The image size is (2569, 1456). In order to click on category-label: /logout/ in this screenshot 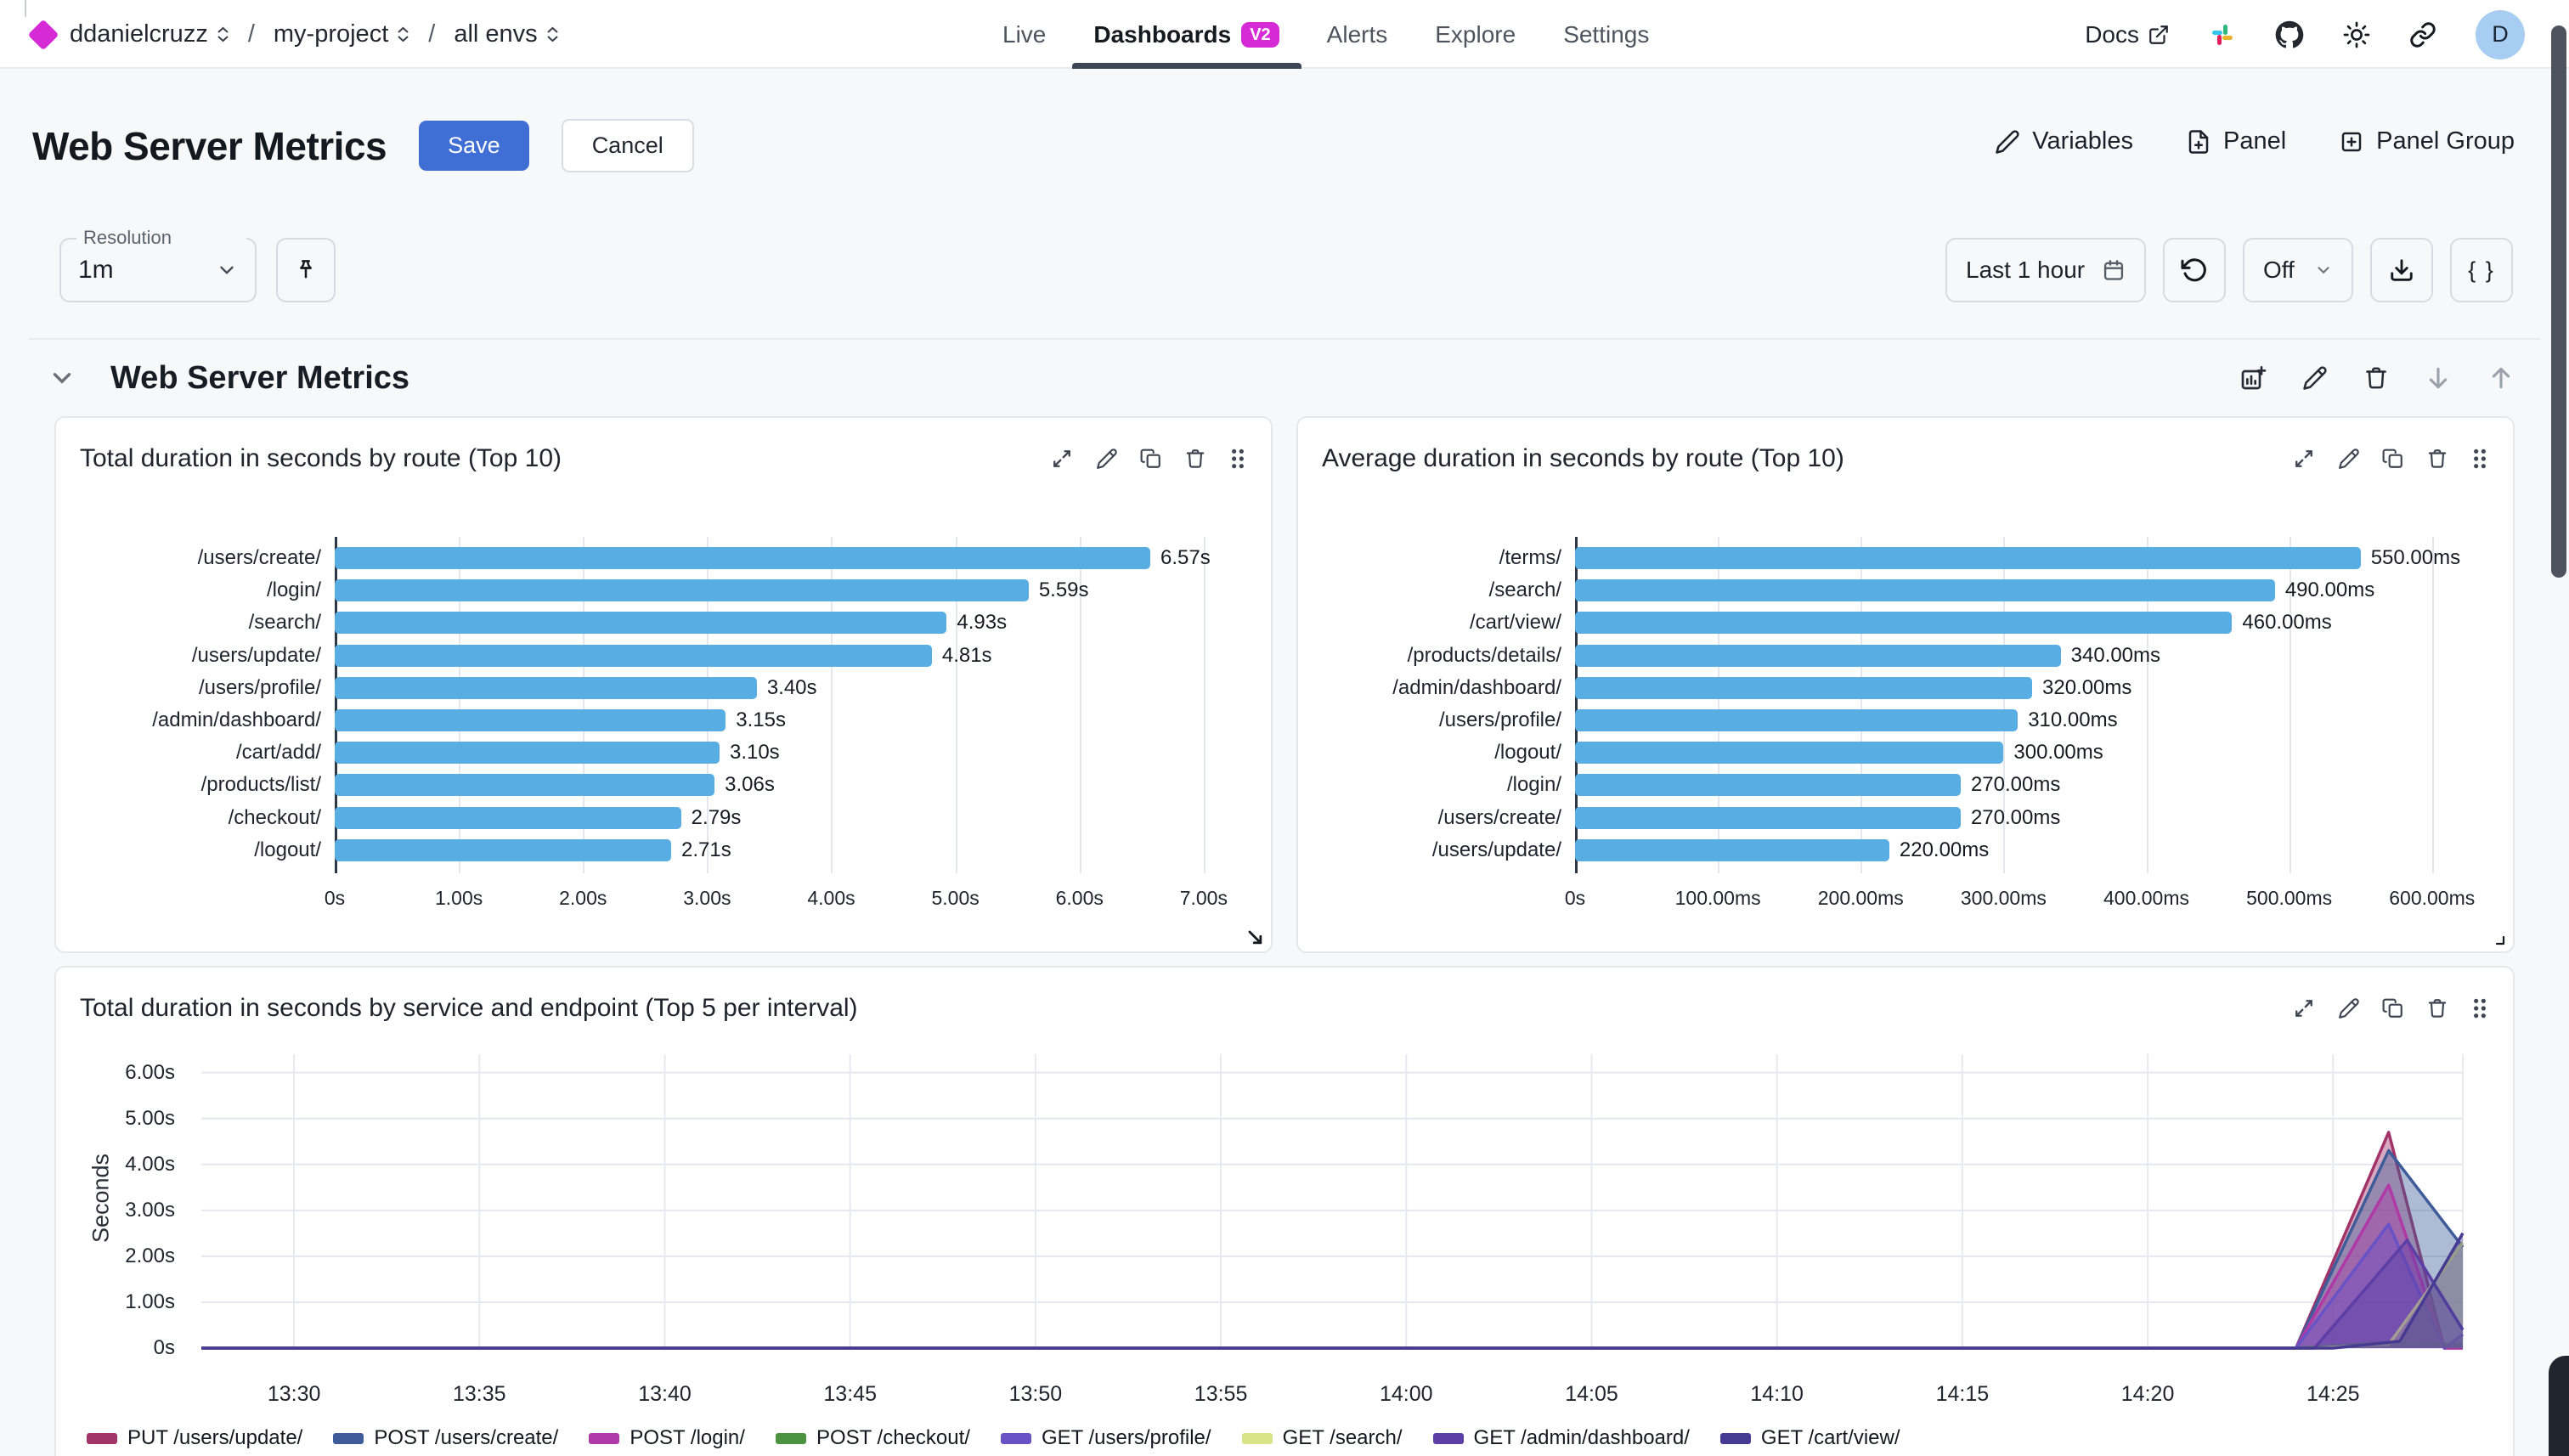, I will do `click(288, 850)`.